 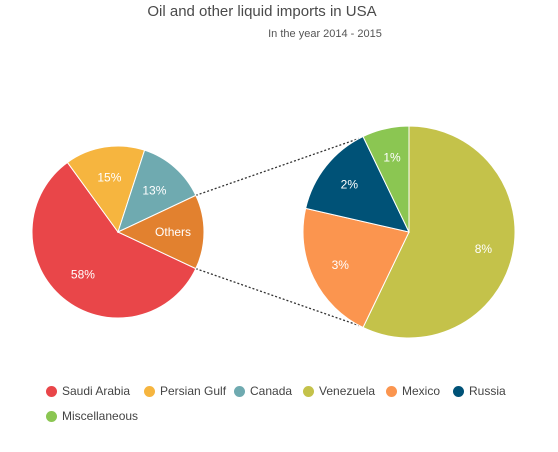 I want to click on detail-slice-mexico, so click(x=356, y=268).